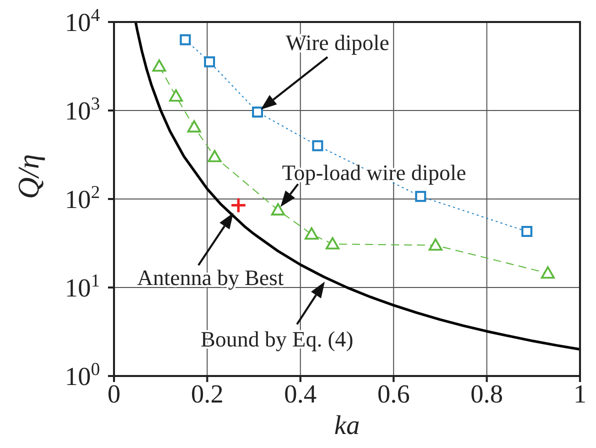 This screenshot has width=596, height=448. Describe the element at coordinates (82, 110) in the screenshot. I see `y-tick-label: 10$^{3}$` at that location.